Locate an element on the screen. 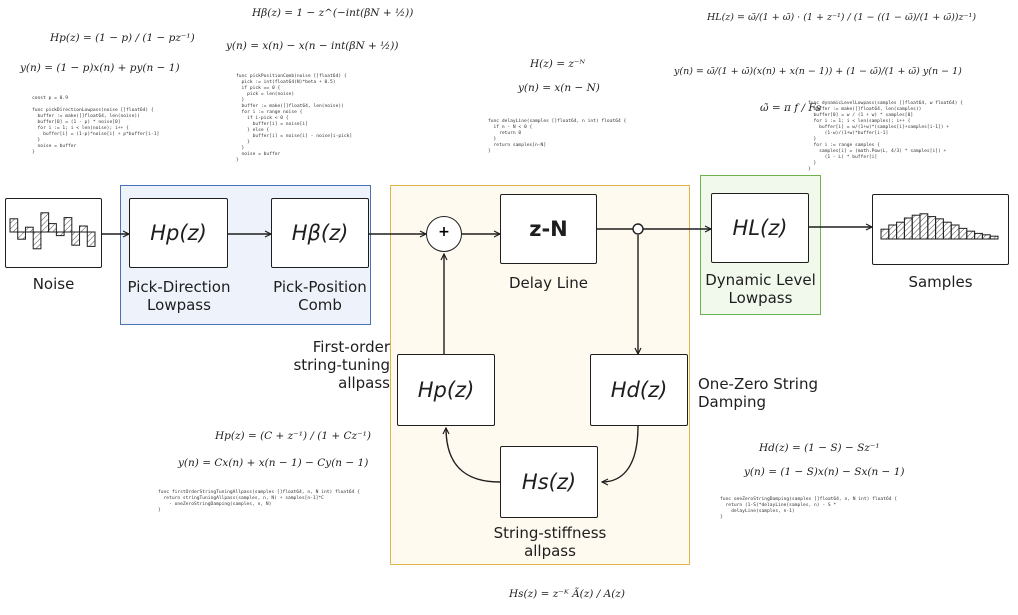  delay-transfer-equation: H(z) = z⁻ᴺ is located at coordinates (558, 64).